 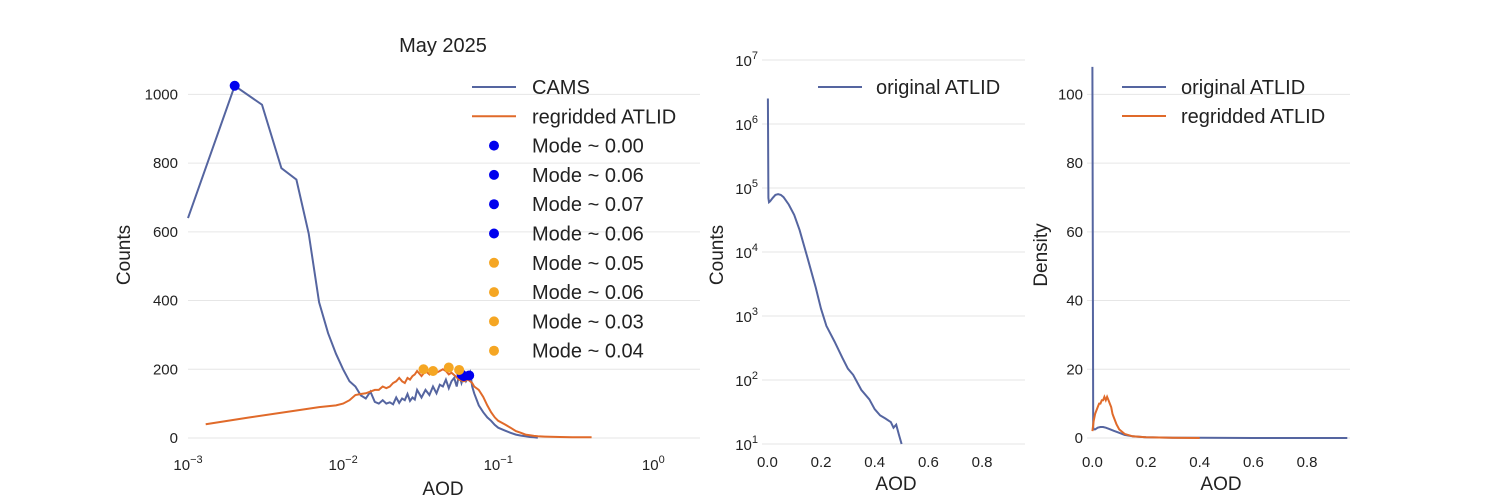 I want to click on legend-label: Mode ~ 0.07, so click(x=588, y=205).